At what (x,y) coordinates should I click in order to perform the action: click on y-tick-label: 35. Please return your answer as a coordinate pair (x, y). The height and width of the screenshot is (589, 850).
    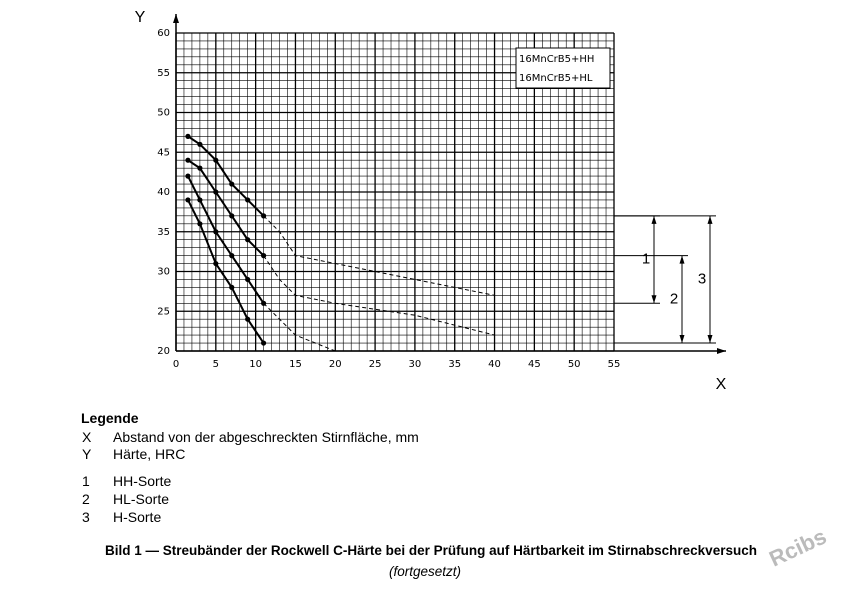
    Looking at the image, I should click on (163, 232).